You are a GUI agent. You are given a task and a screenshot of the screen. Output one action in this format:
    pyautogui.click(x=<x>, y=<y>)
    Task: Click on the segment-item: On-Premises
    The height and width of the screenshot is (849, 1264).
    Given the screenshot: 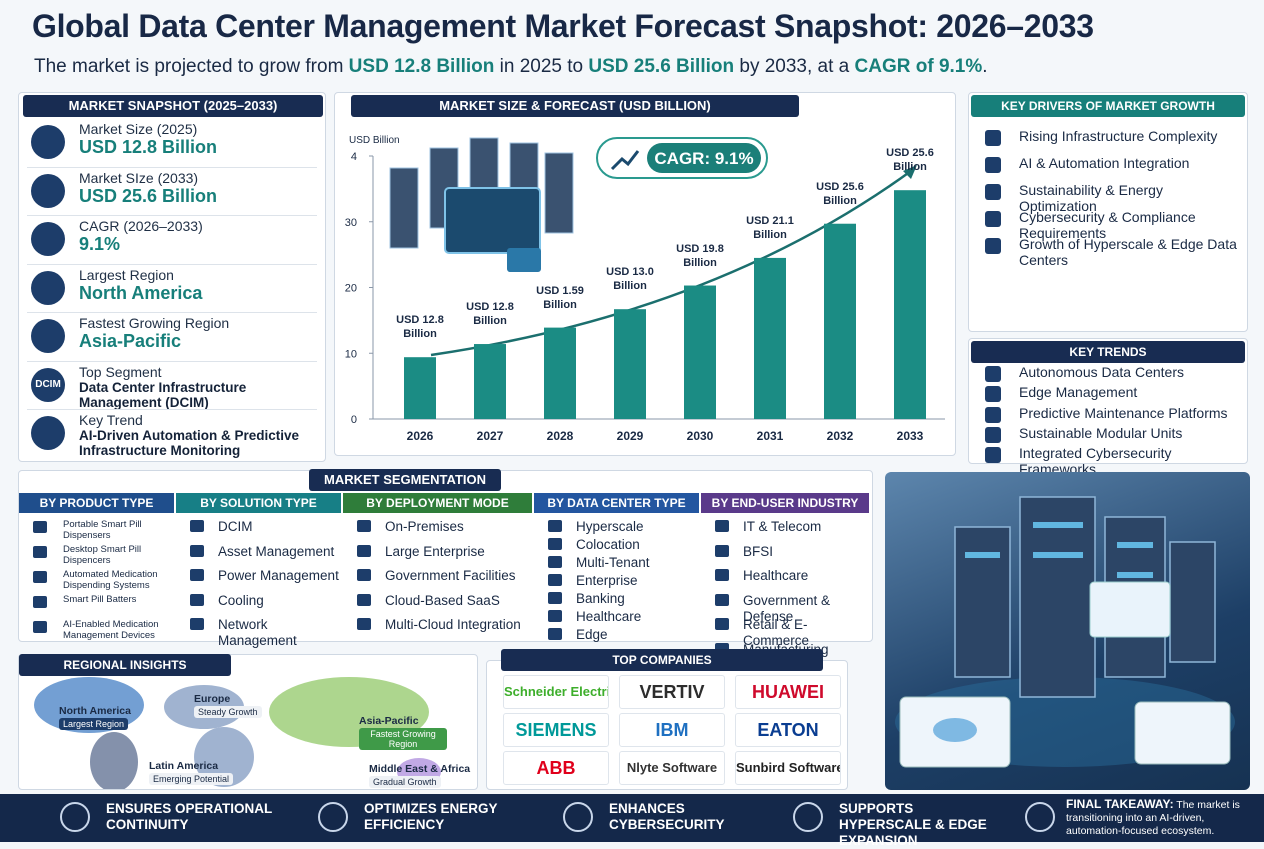 What is the action you would take?
    pyautogui.click(x=424, y=526)
    